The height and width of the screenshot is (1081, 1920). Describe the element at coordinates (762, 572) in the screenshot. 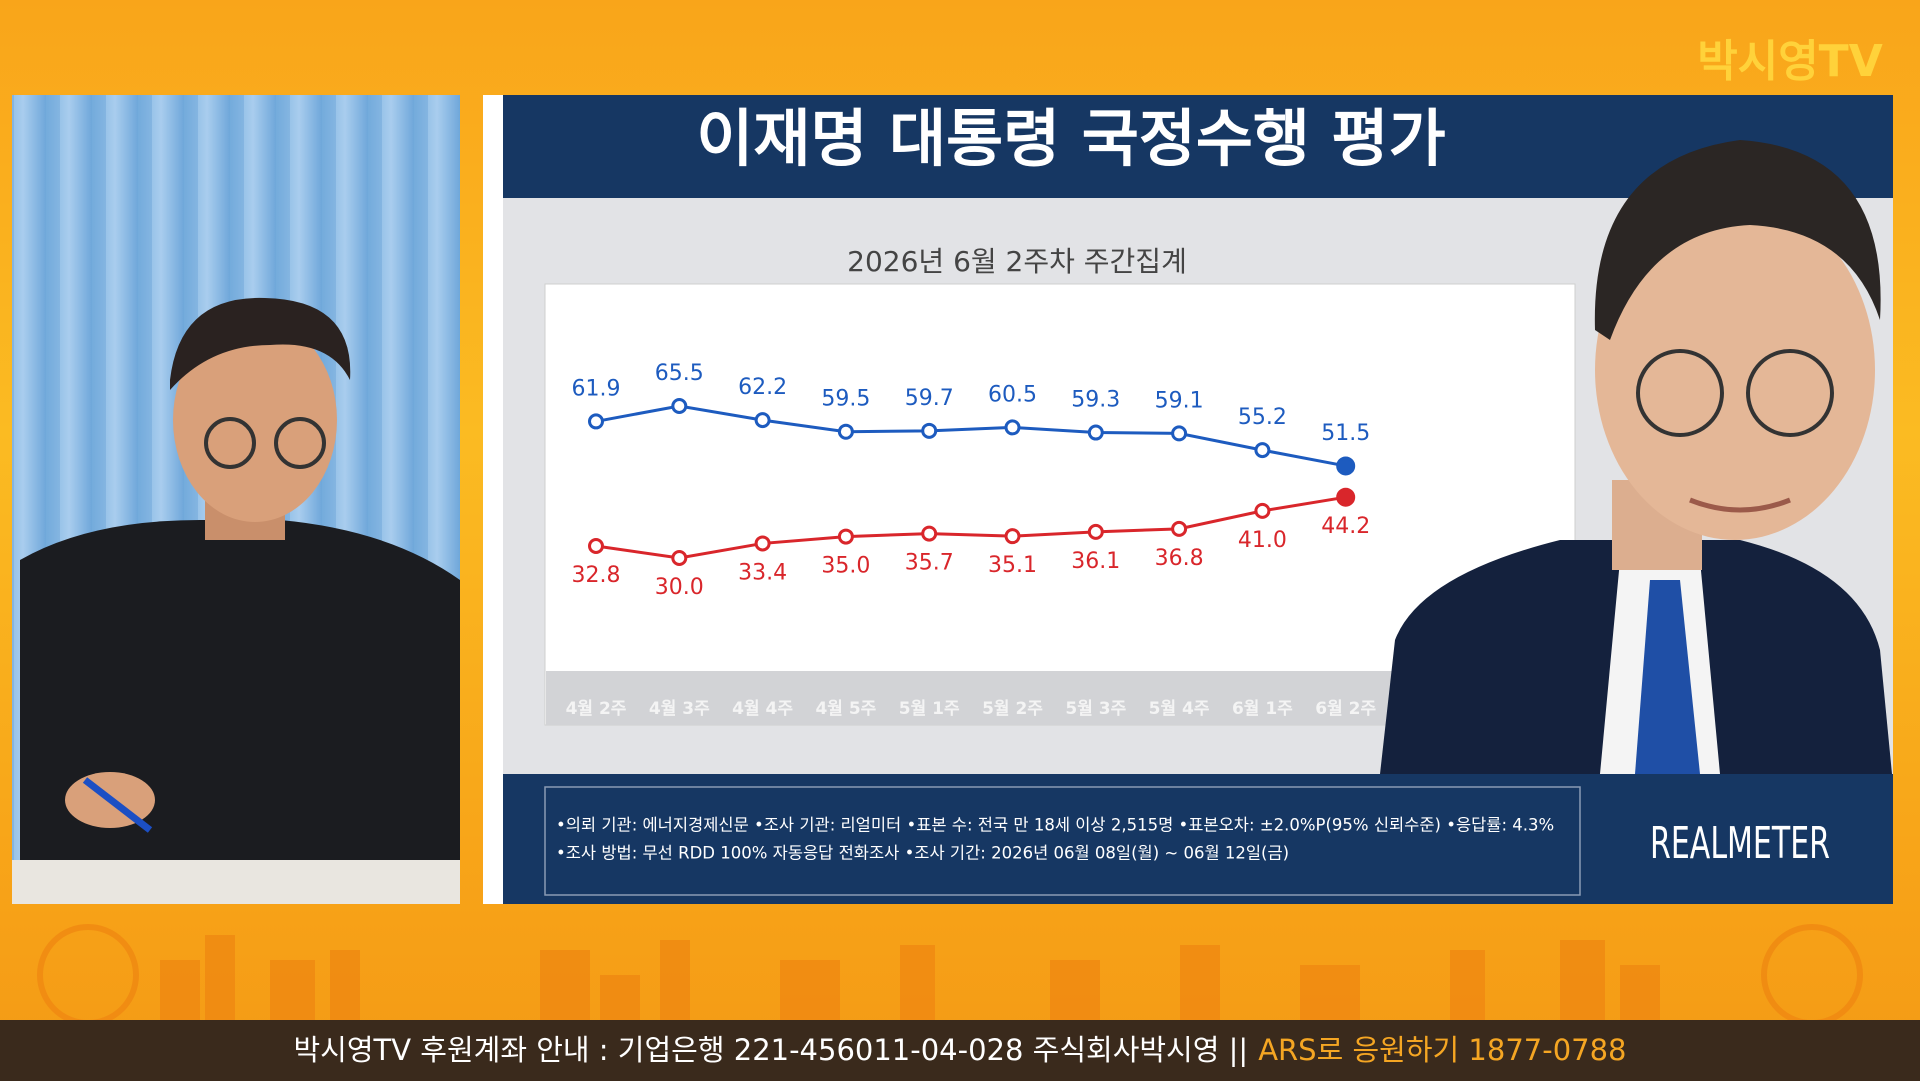

I see `data-label: 33.4` at that location.